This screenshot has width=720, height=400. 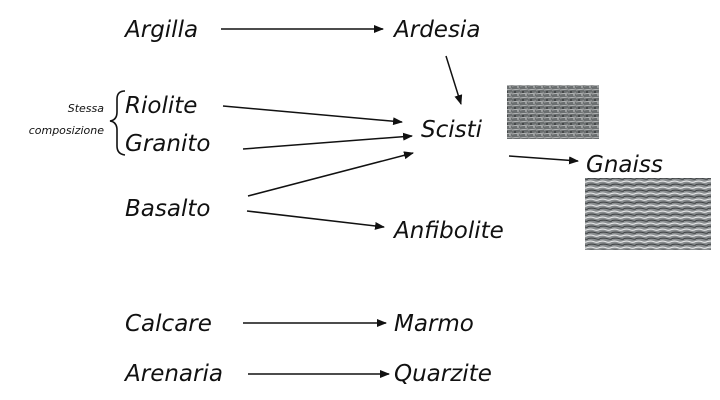 What do you see at coordinates (315, 220) in the screenshot?
I see `arrow-basalto-anfibolite` at bounding box center [315, 220].